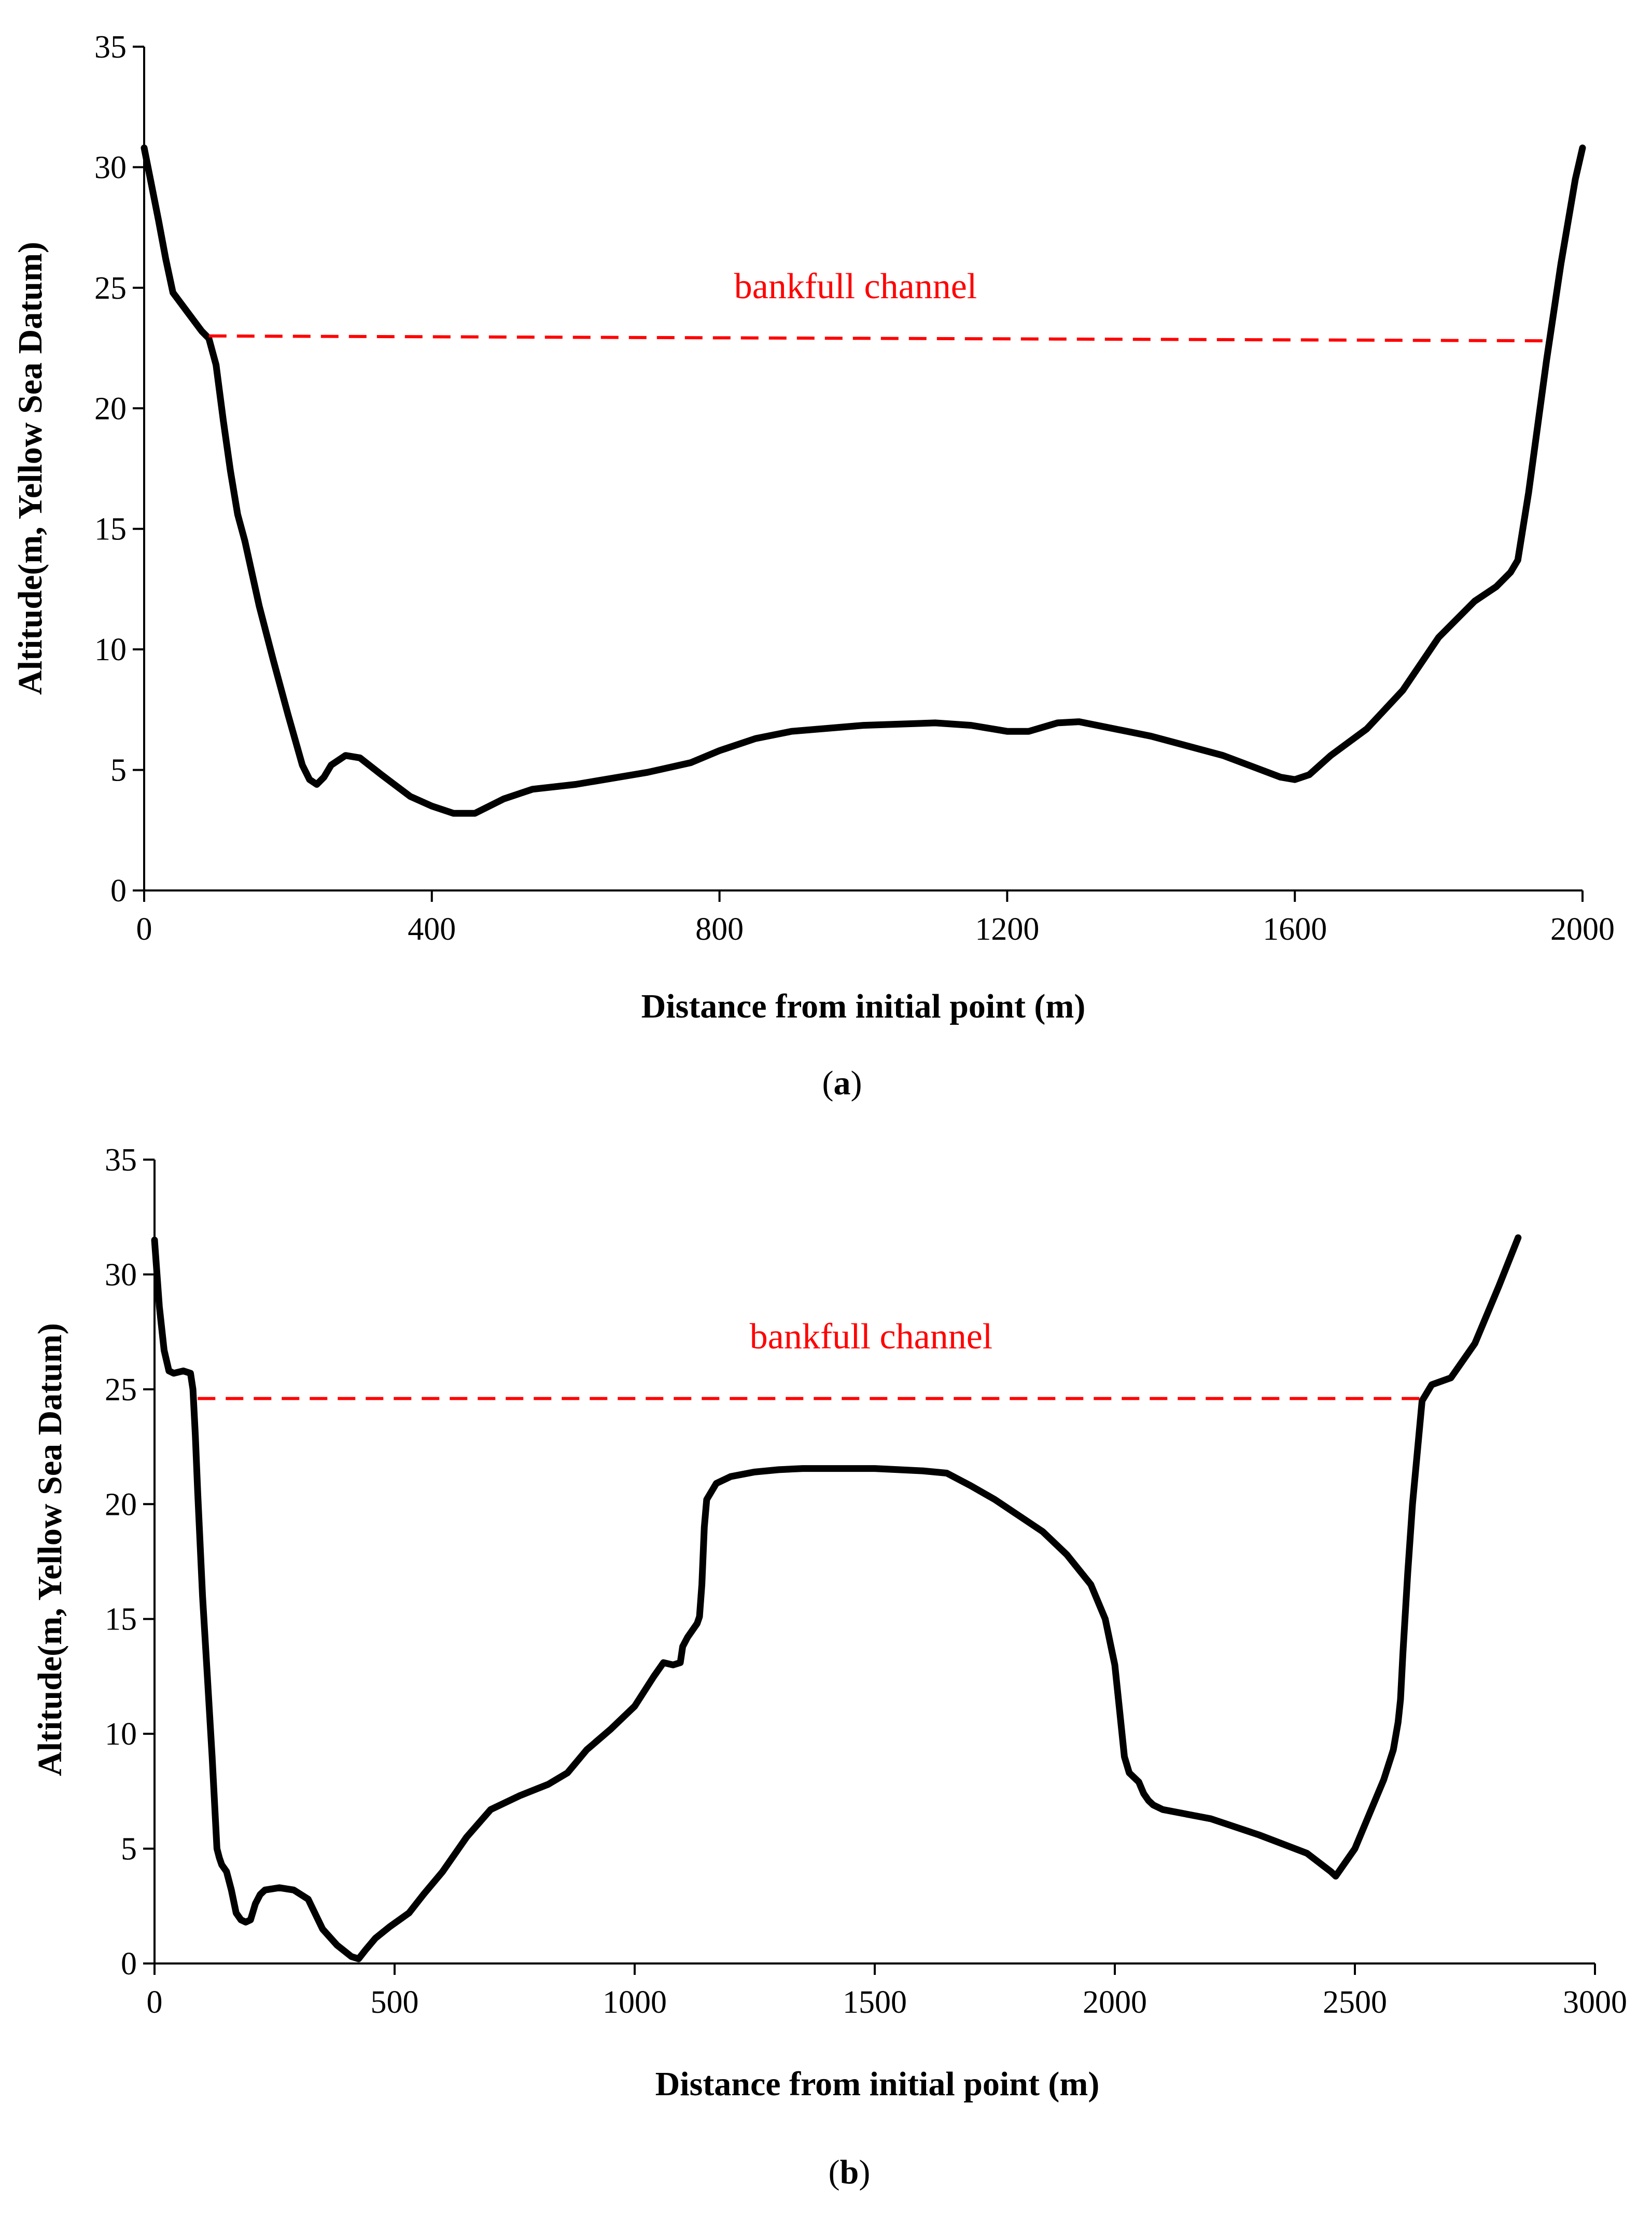 Image resolution: width=1652 pixels, height=2215 pixels. Describe the element at coordinates (635, 2002) in the screenshot. I see `panel-b-x-tick-label: 1000` at that location.